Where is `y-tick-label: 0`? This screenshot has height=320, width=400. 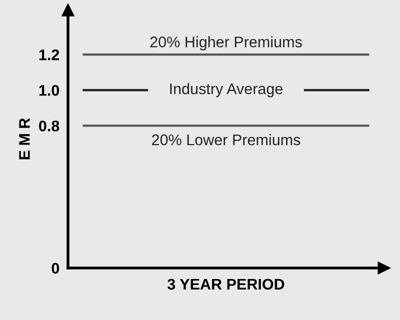
y-tick-label: 0 is located at coordinates (56, 268).